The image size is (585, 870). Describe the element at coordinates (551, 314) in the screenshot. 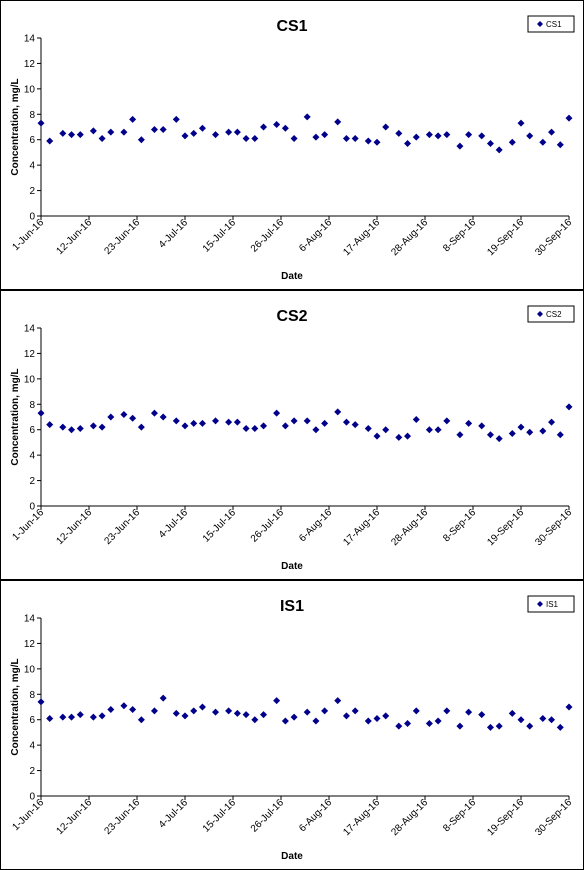

I see `legend: CS2` at that location.